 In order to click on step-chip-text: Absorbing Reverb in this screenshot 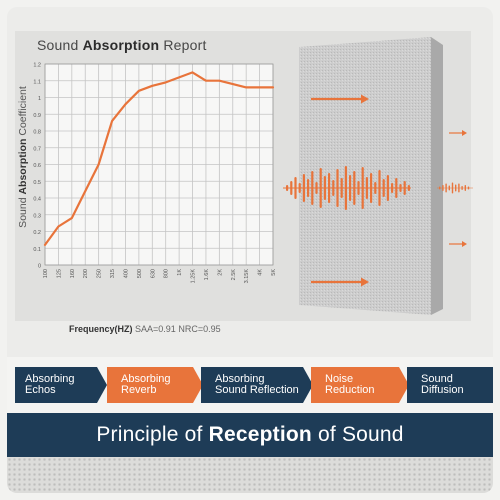, I will do `click(146, 385)`.